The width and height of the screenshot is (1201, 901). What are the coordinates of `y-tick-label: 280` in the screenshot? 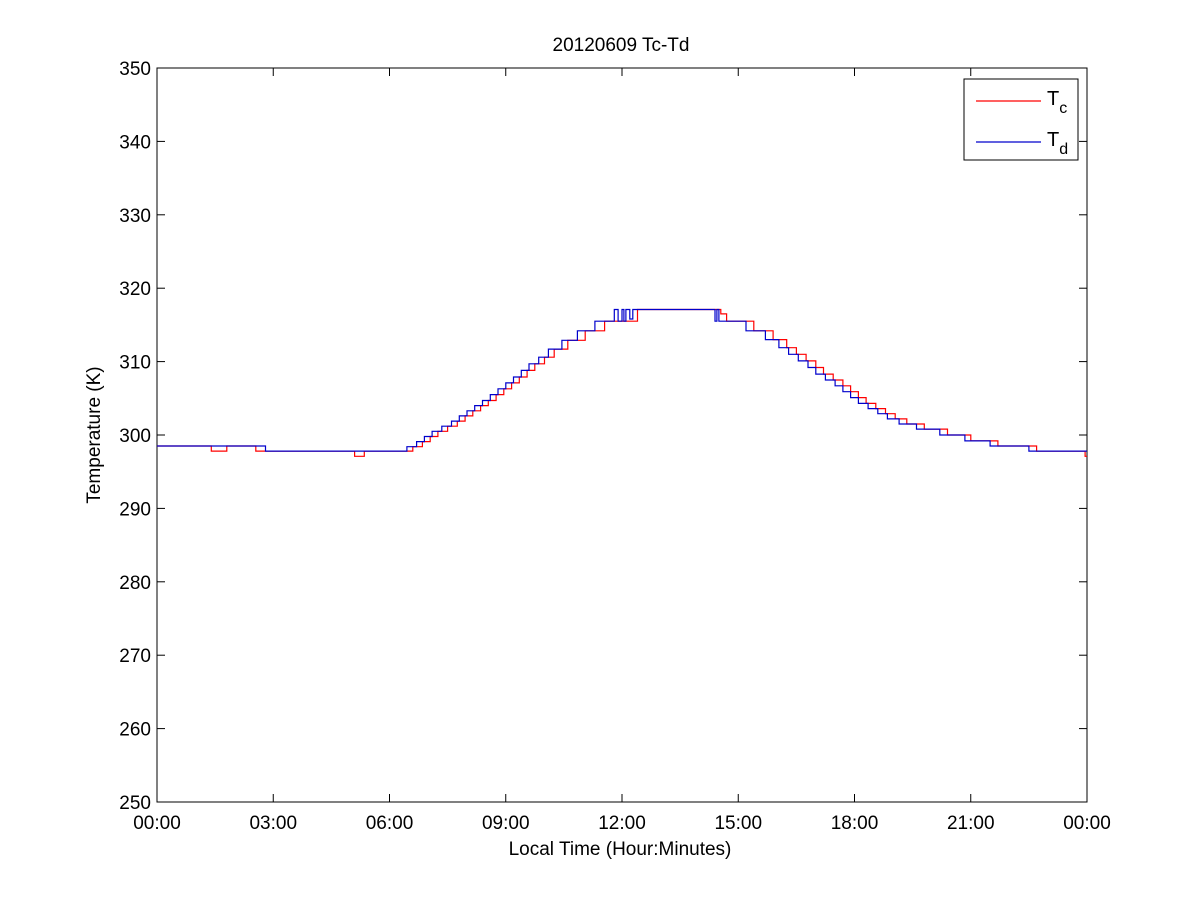 It's located at (135, 583).